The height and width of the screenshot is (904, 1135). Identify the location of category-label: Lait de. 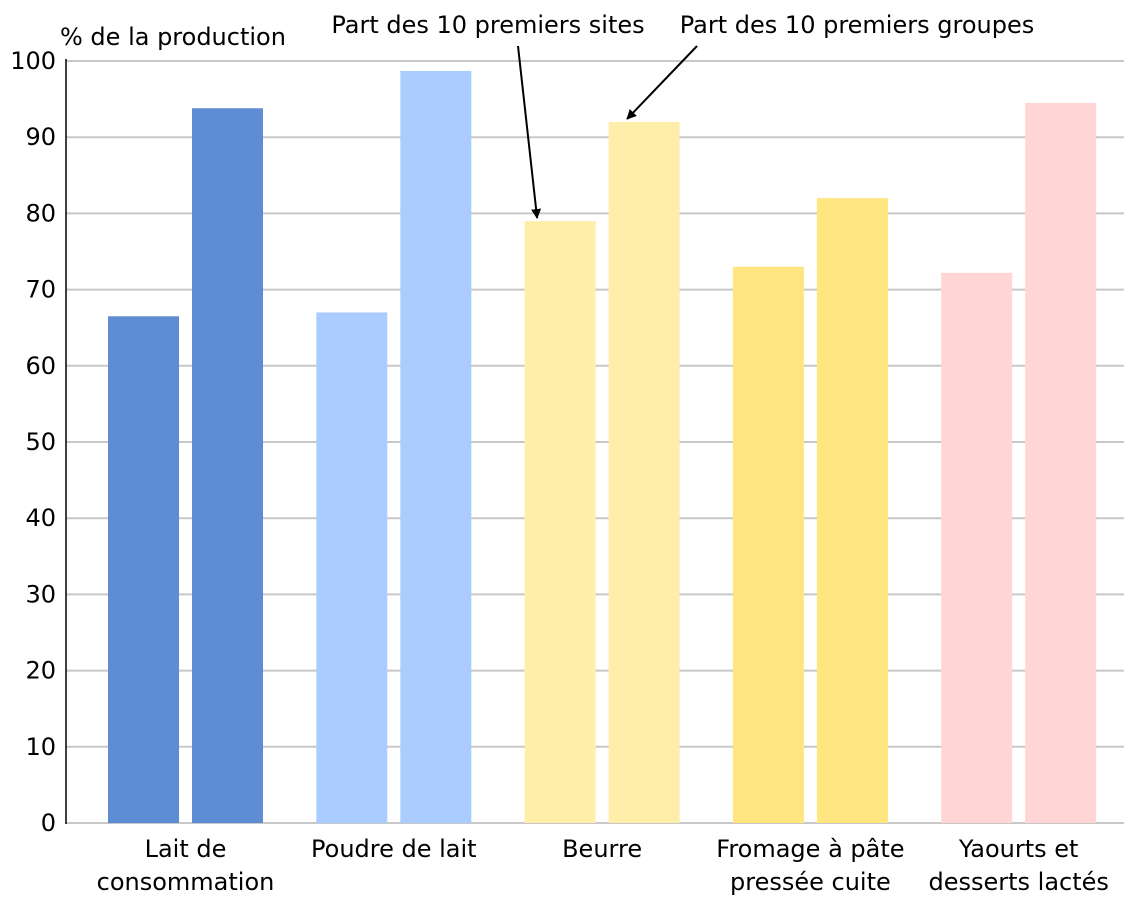
(186, 849).